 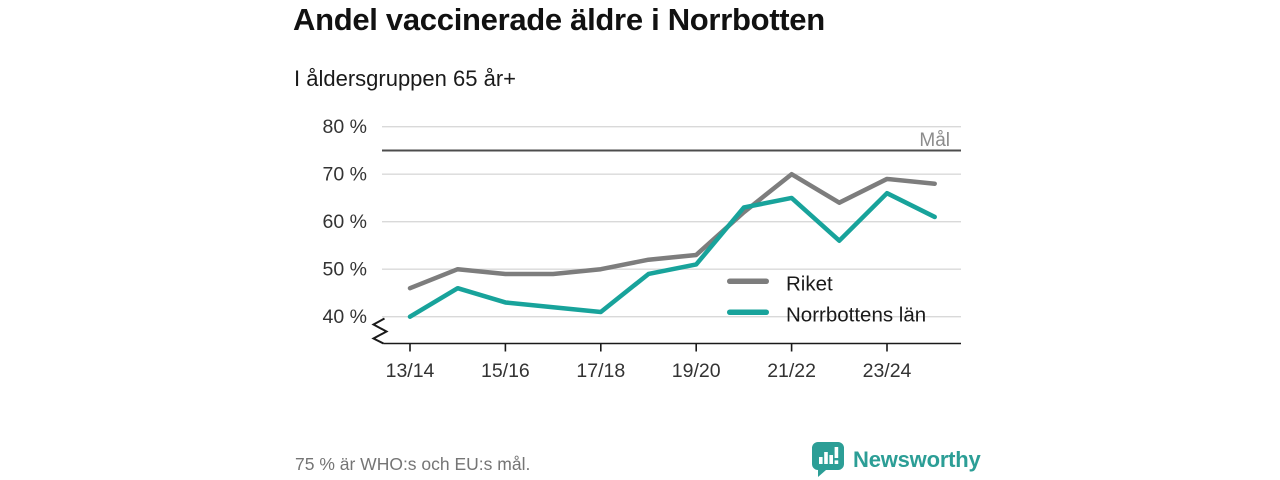 I want to click on x-axis-tick-label: 13/14, so click(x=410, y=371).